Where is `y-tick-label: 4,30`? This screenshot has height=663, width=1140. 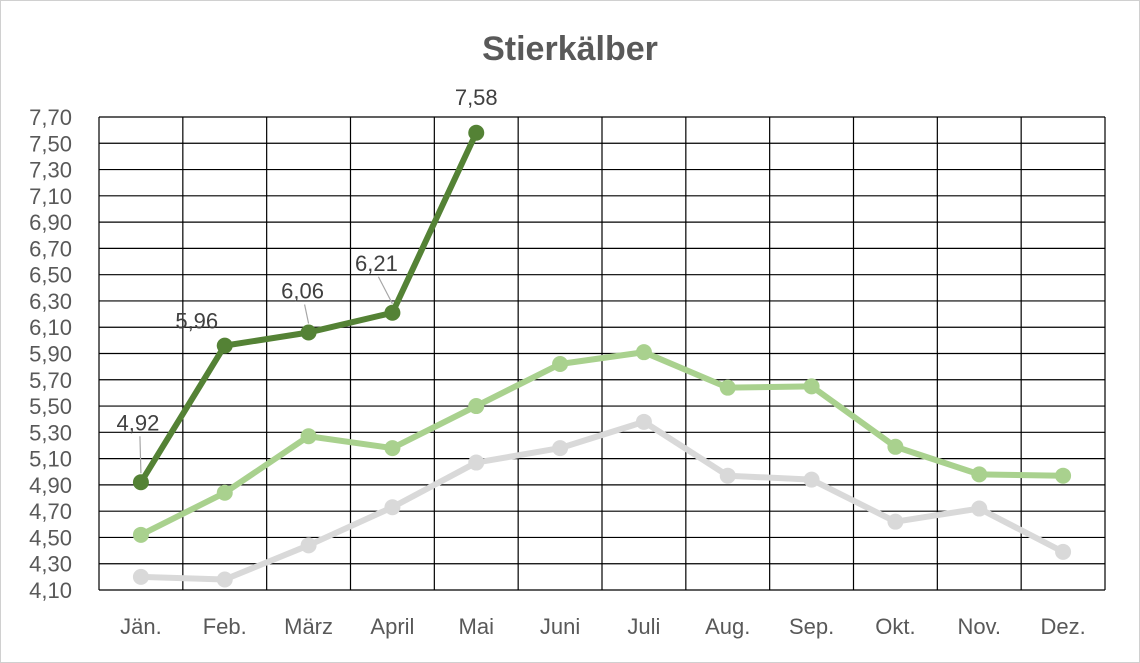
y-tick-label: 4,30 is located at coordinates (50, 564).